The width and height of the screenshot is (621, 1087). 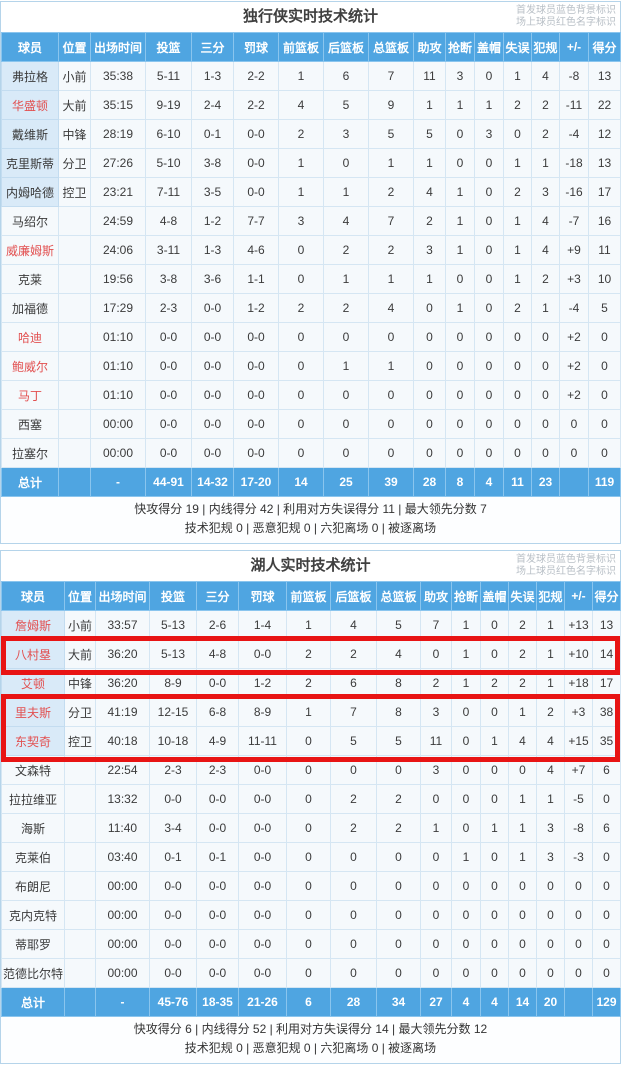 I want to click on player-name: 克莱伯, so click(x=33, y=857).